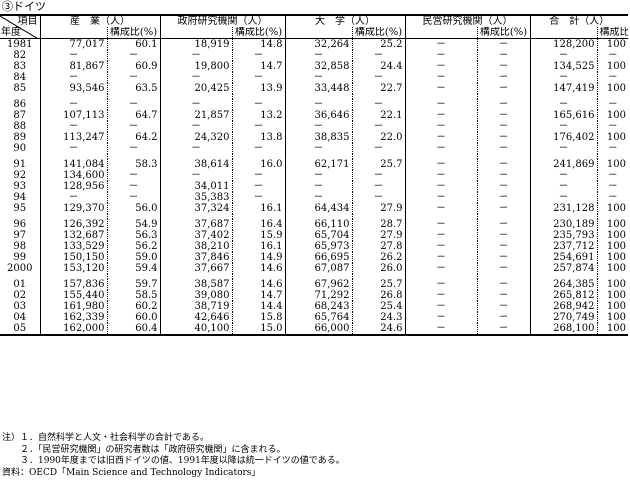 This screenshot has width=630, height=482. I want to click on total-count-cell: 176,402, so click(563, 137).